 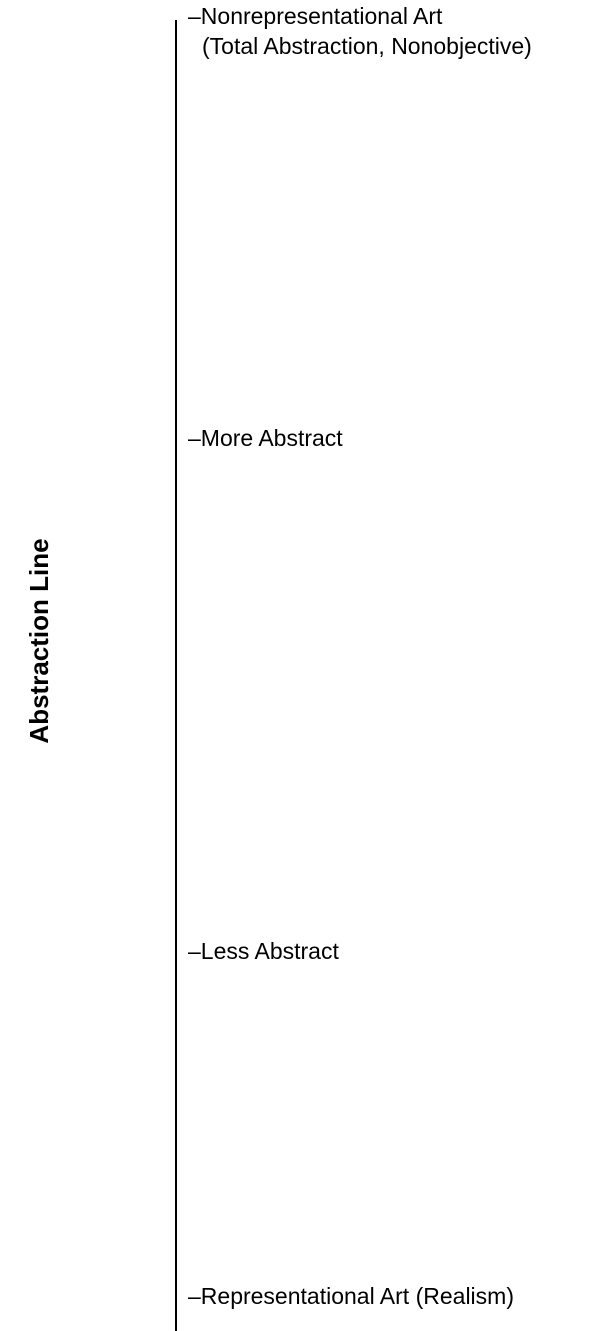 I want to click on abstraction-line-title: Abstraction Line, so click(x=39, y=641).